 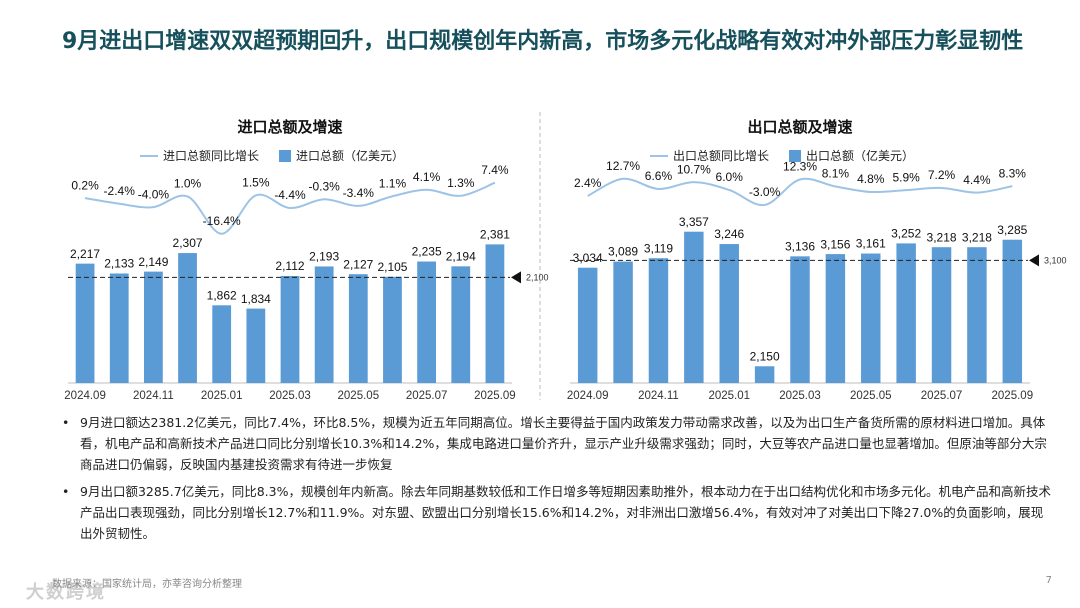 What do you see at coordinates (800, 167) in the screenshot?
I see `line-value-label: 12.3%` at bounding box center [800, 167].